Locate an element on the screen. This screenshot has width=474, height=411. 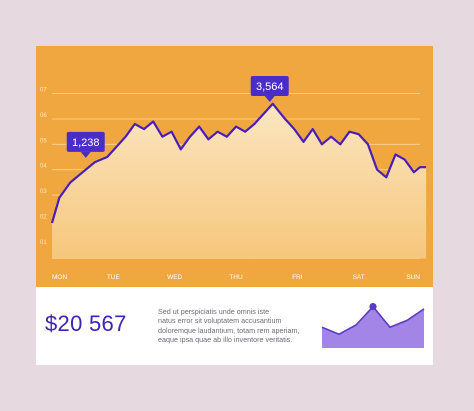
y-tick-label: 06 is located at coordinates (43, 116).